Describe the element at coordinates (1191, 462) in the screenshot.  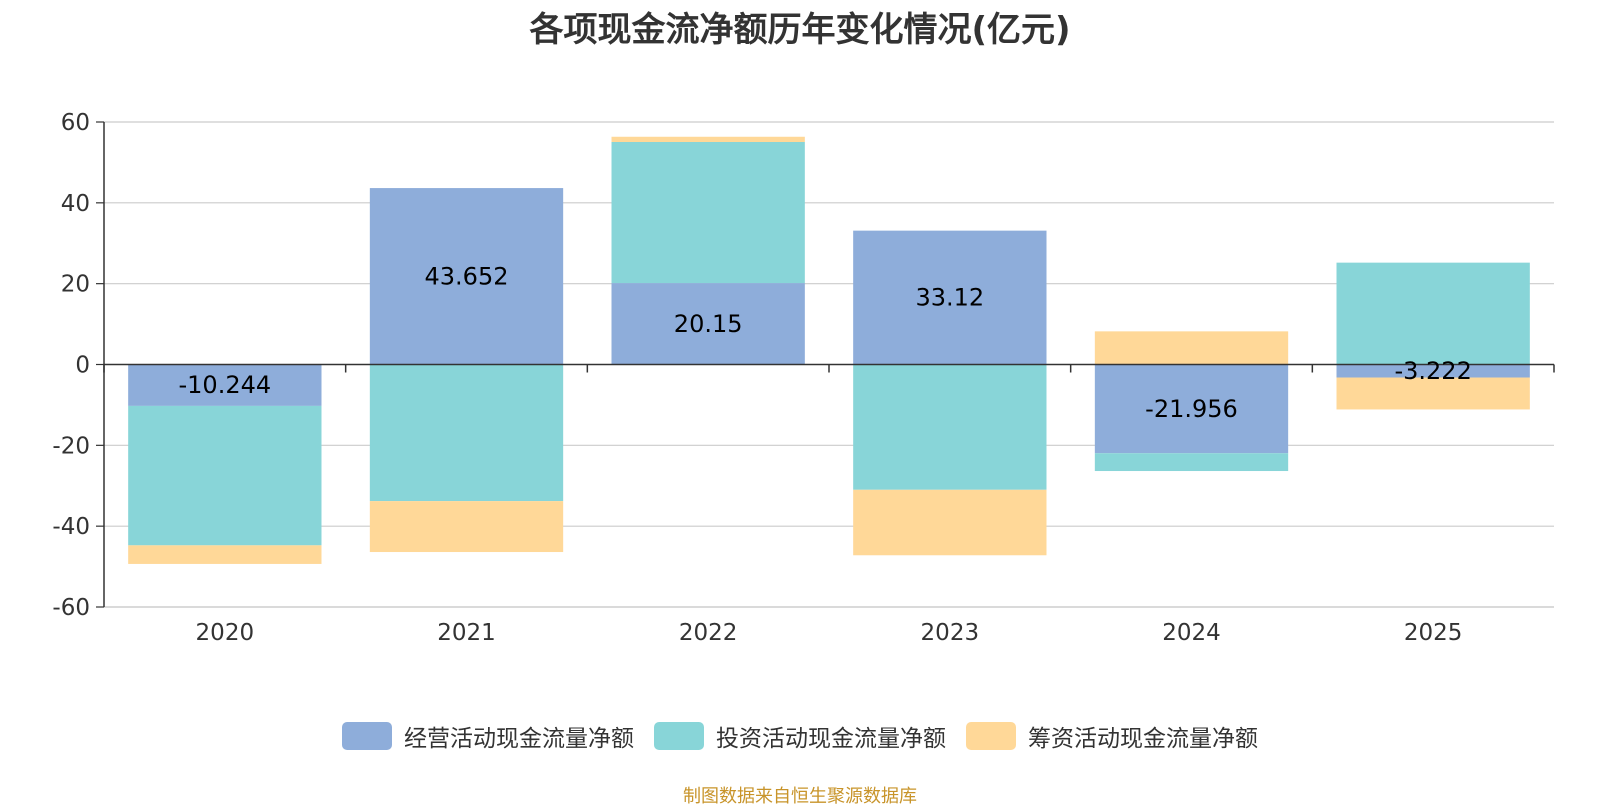
I see `bar-series-2-2024` at that location.